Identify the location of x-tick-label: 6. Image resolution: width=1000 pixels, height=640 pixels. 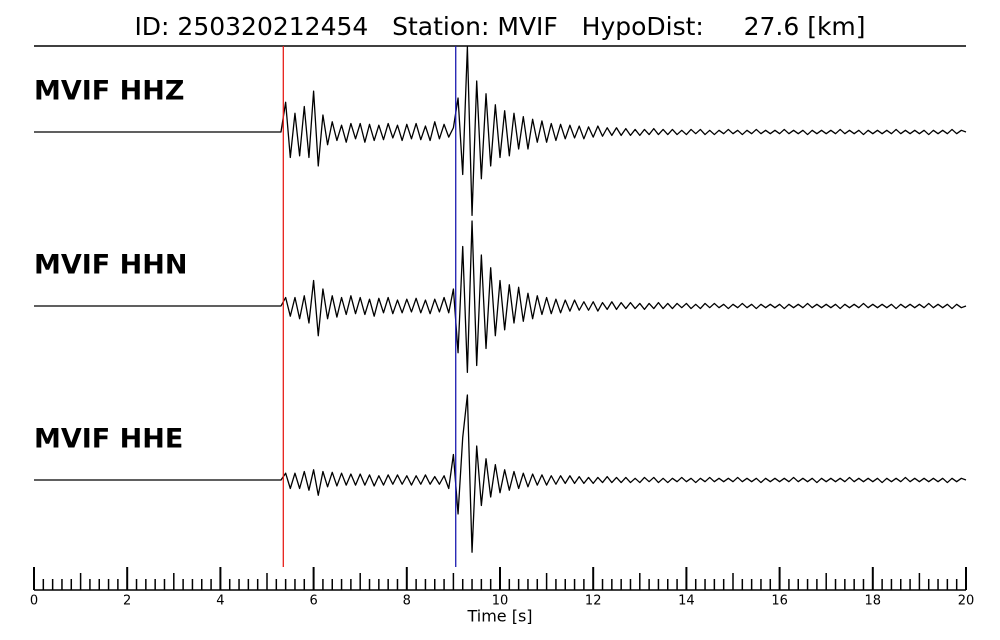
(313, 601).